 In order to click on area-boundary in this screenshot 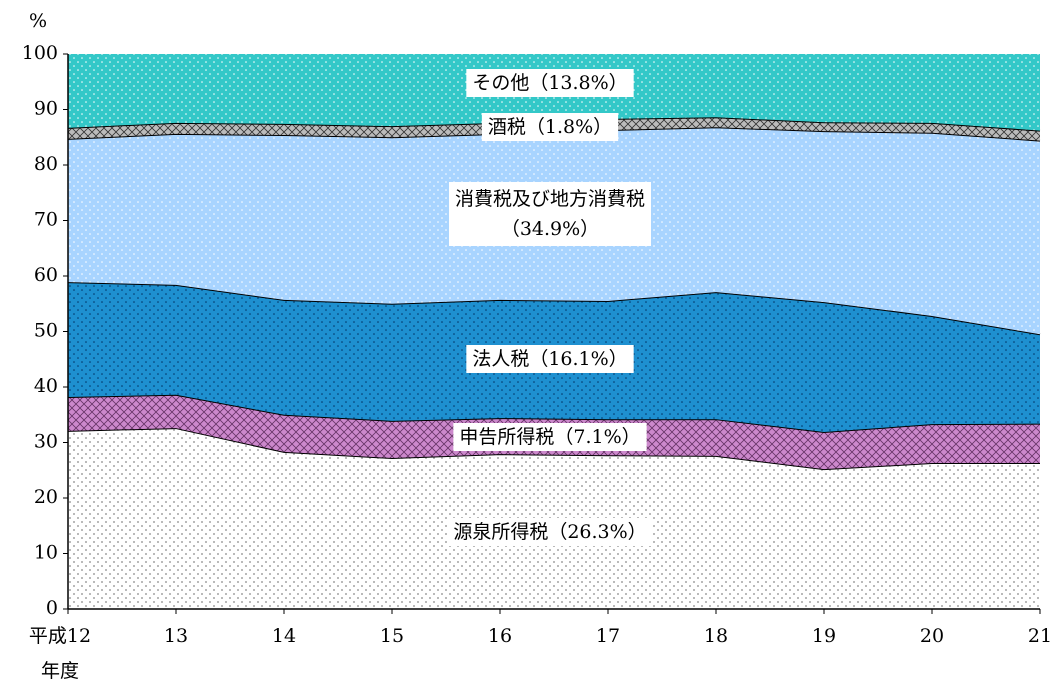, I will do `click(554, 413)`.